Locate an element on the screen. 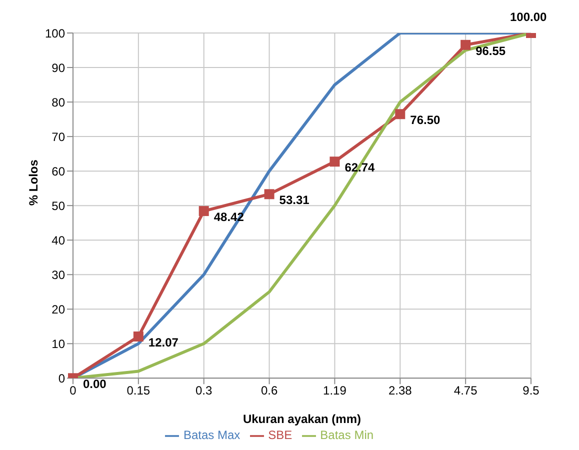  y-tick-label: 20 is located at coordinates (59, 309).